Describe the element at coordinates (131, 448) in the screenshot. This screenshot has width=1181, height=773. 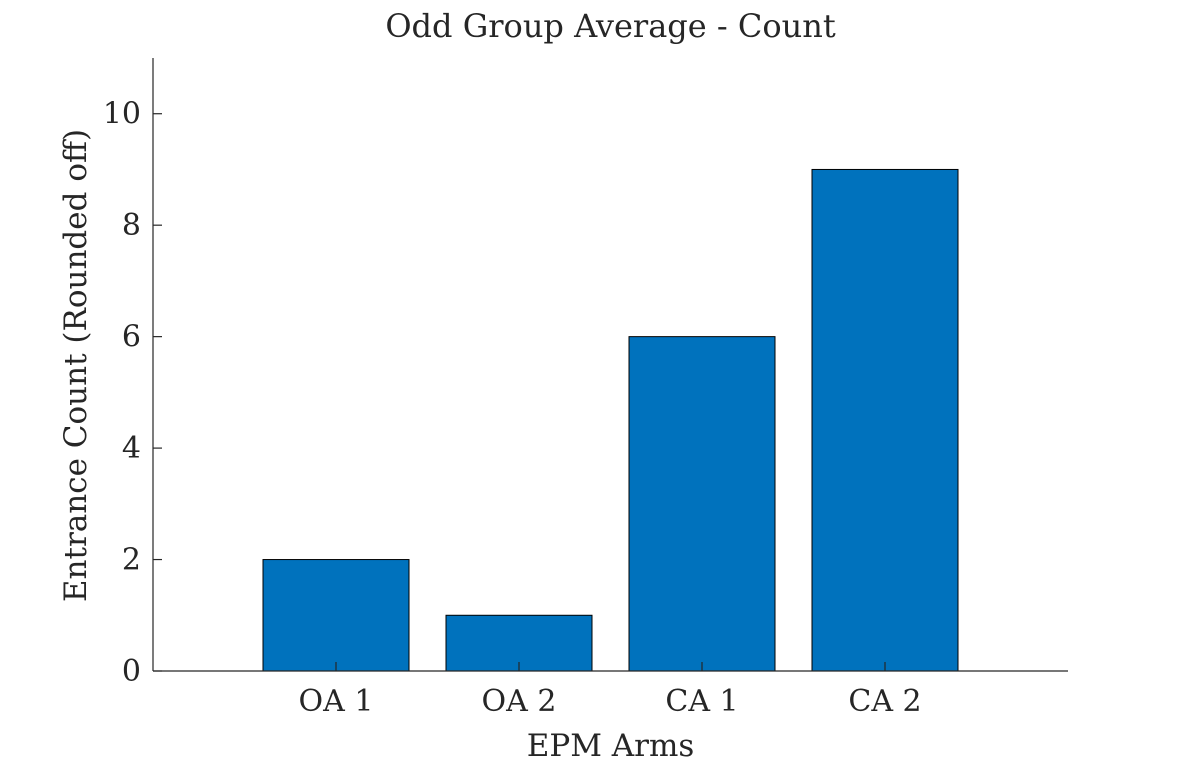
I see `y-tick-label: 4` at that location.